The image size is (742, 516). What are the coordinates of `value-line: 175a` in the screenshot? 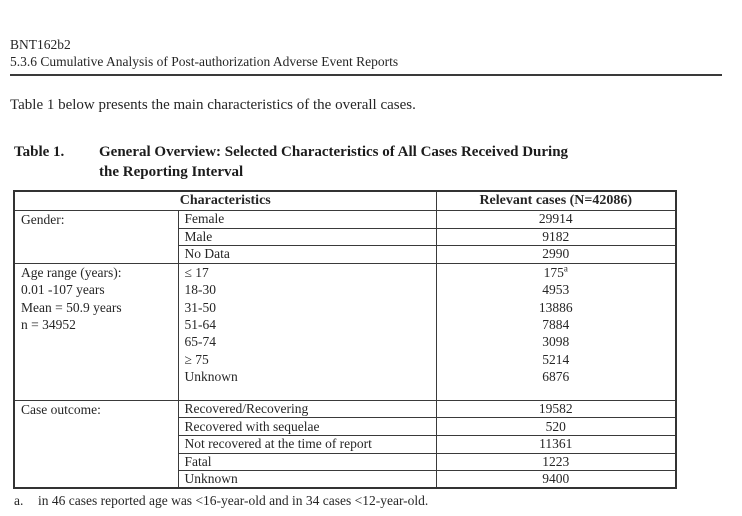 It's located at (555, 271).